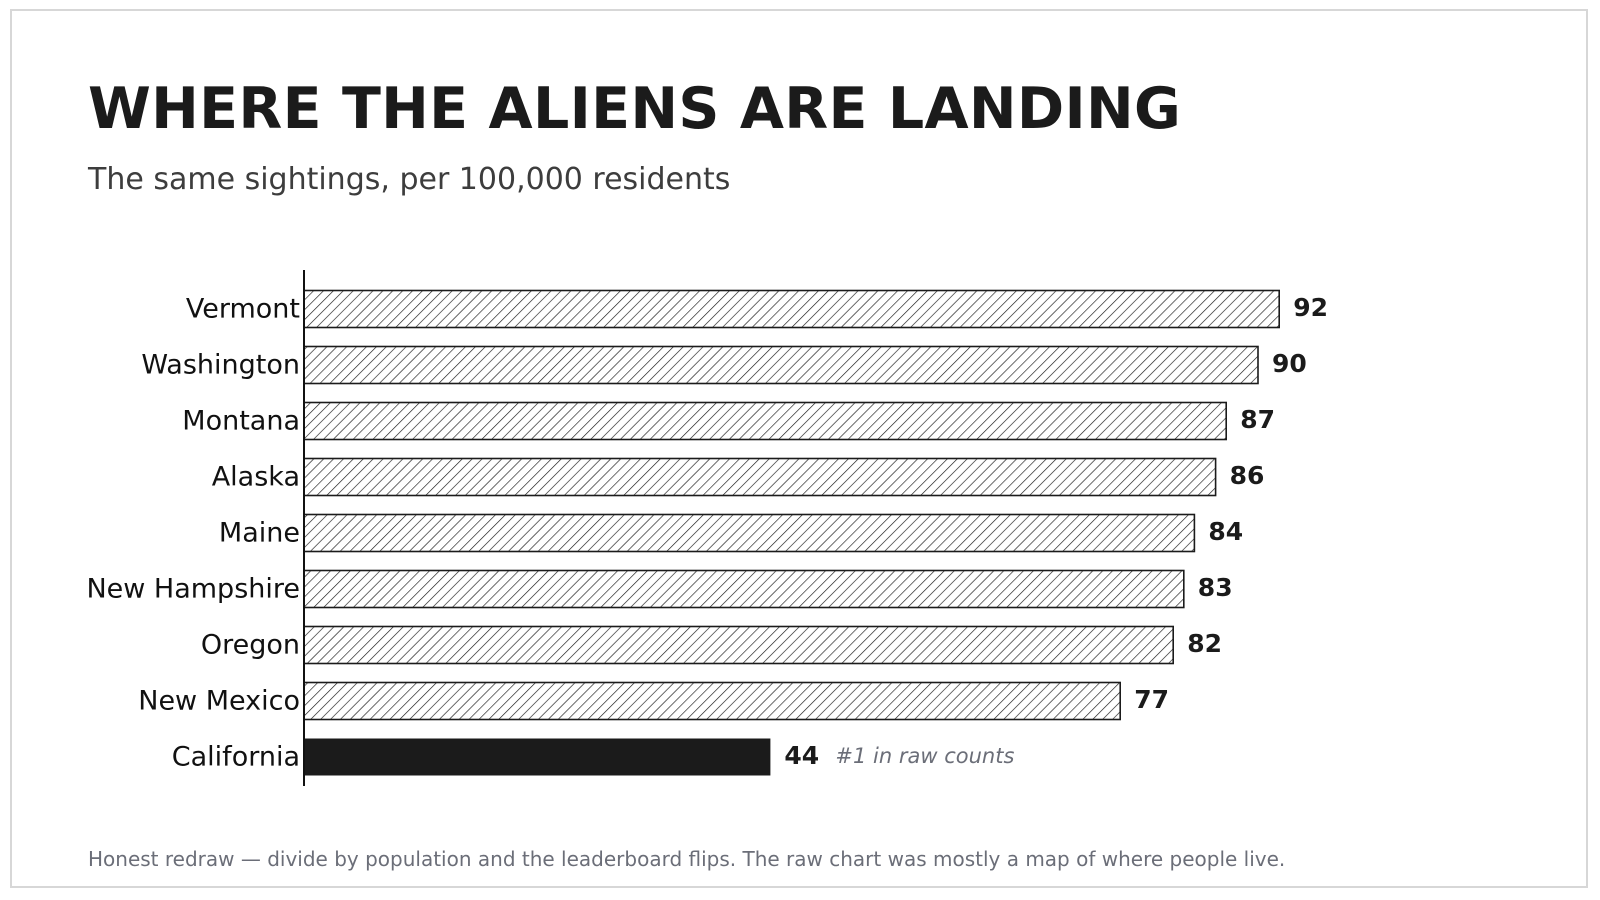 The height and width of the screenshot is (900, 1600). Describe the element at coordinates (739, 645) in the screenshot. I see `bar-oregon` at that location.